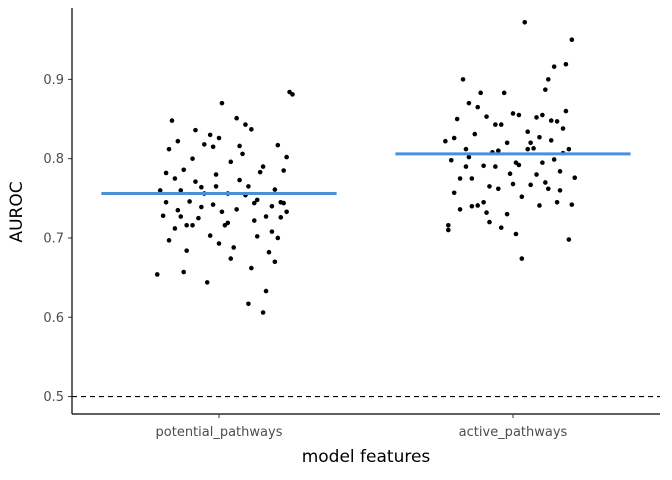 The width and height of the screenshot is (672, 480). Describe the element at coordinates (366, 457) in the screenshot. I see `x-axis-title: model features` at that location.